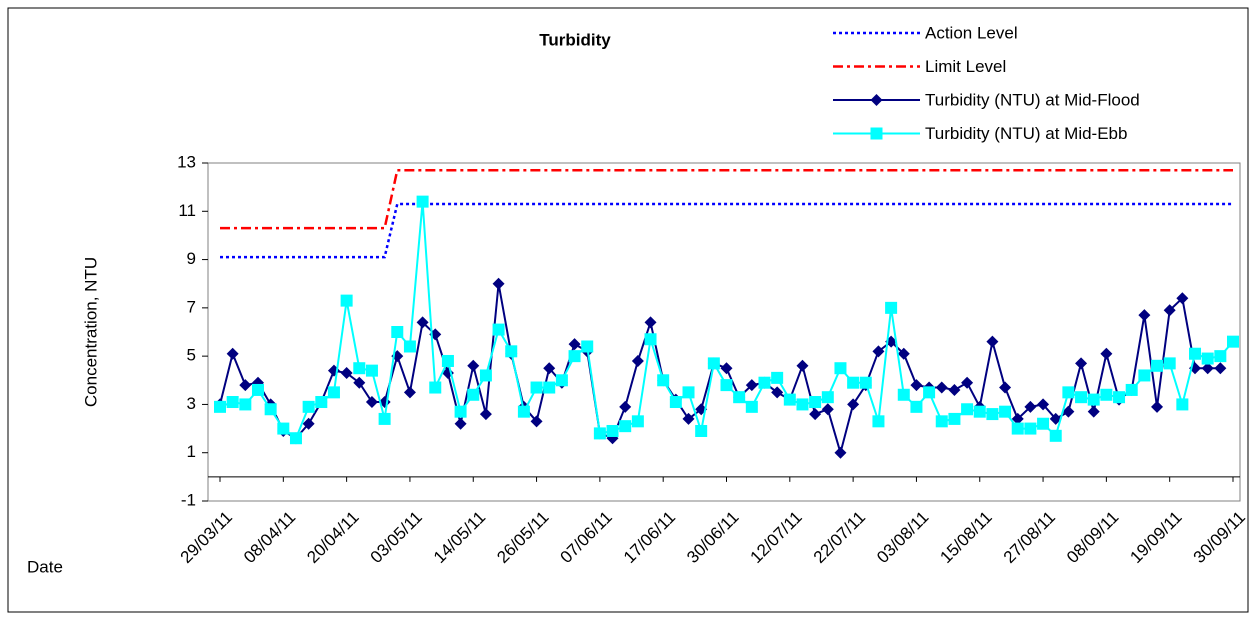  Describe the element at coordinates (726, 230) in the screenshot. I see `series-line` at that location.